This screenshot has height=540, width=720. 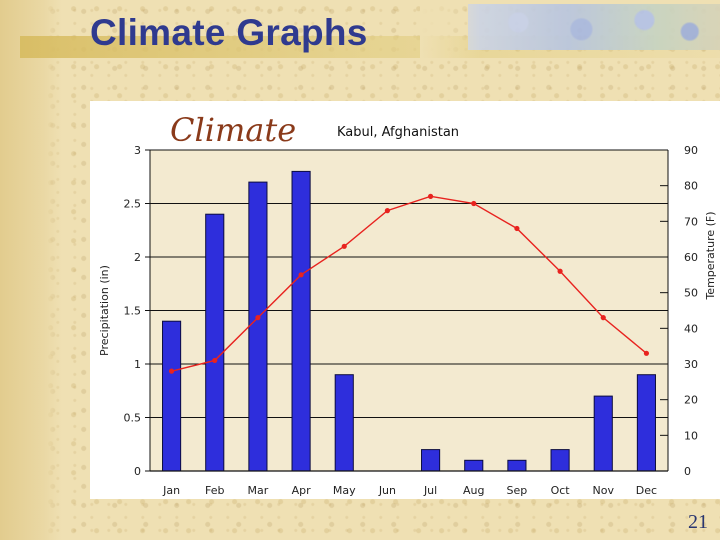 What do you see at coordinates (258, 318) in the screenshot?
I see `temperature-point-mar` at bounding box center [258, 318].